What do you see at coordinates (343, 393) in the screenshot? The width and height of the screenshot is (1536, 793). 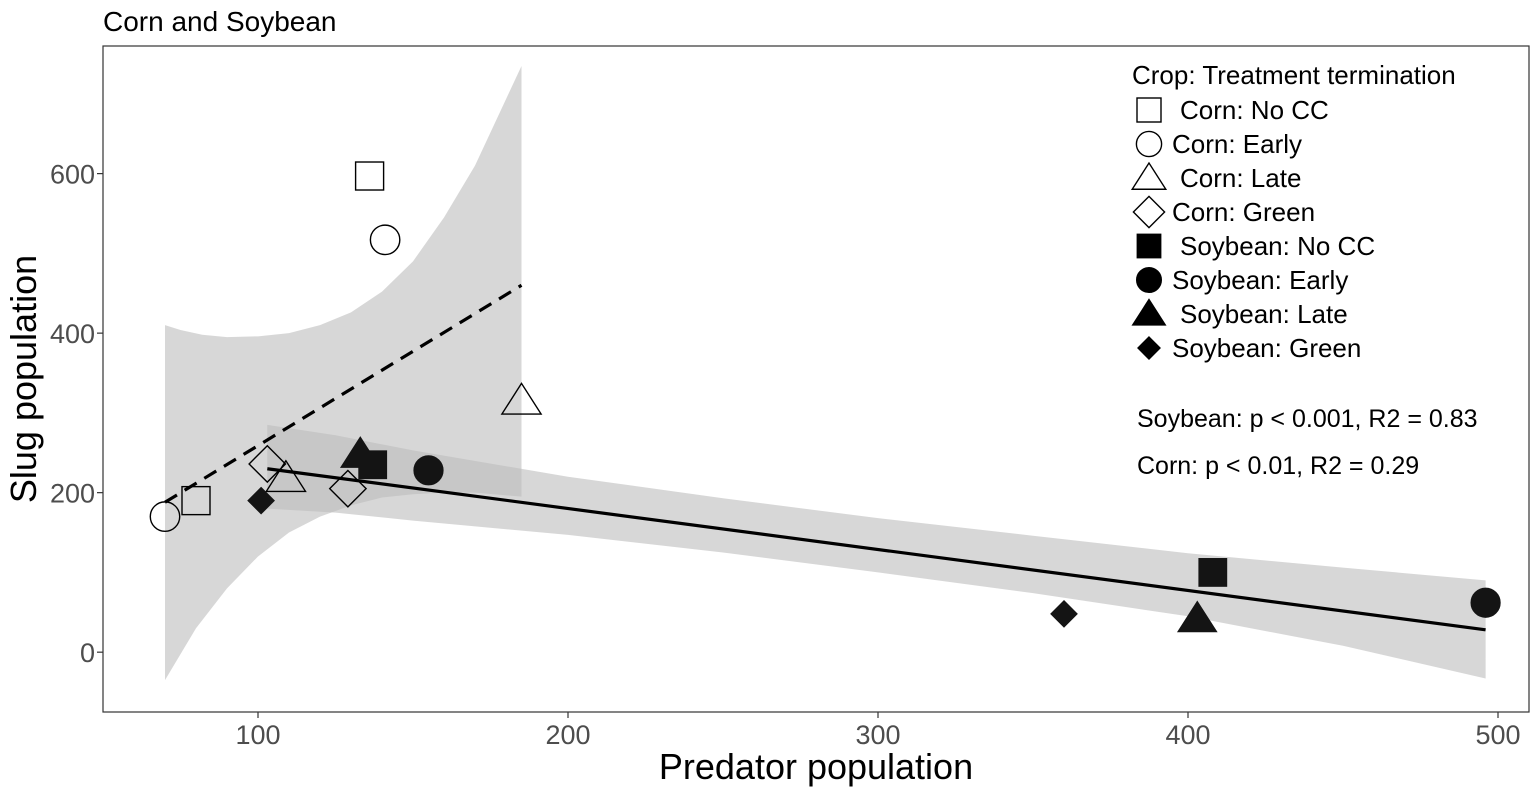 I see `trend-line-corn` at bounding box center [343, 393].